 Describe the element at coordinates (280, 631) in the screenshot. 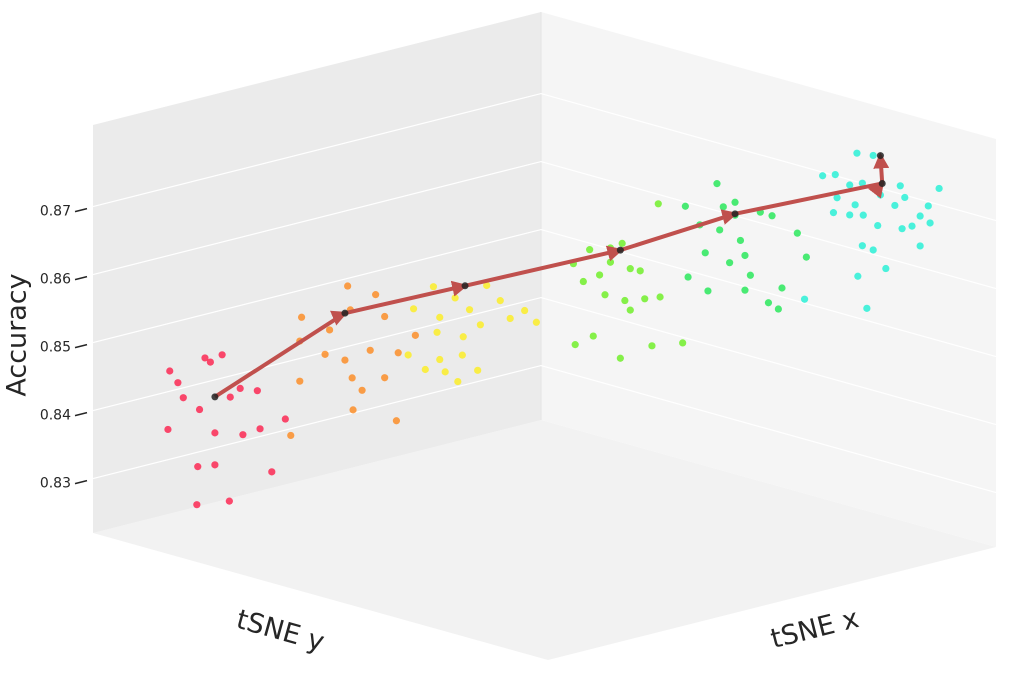

I see `y-axis-label: tSNE y` at that location.